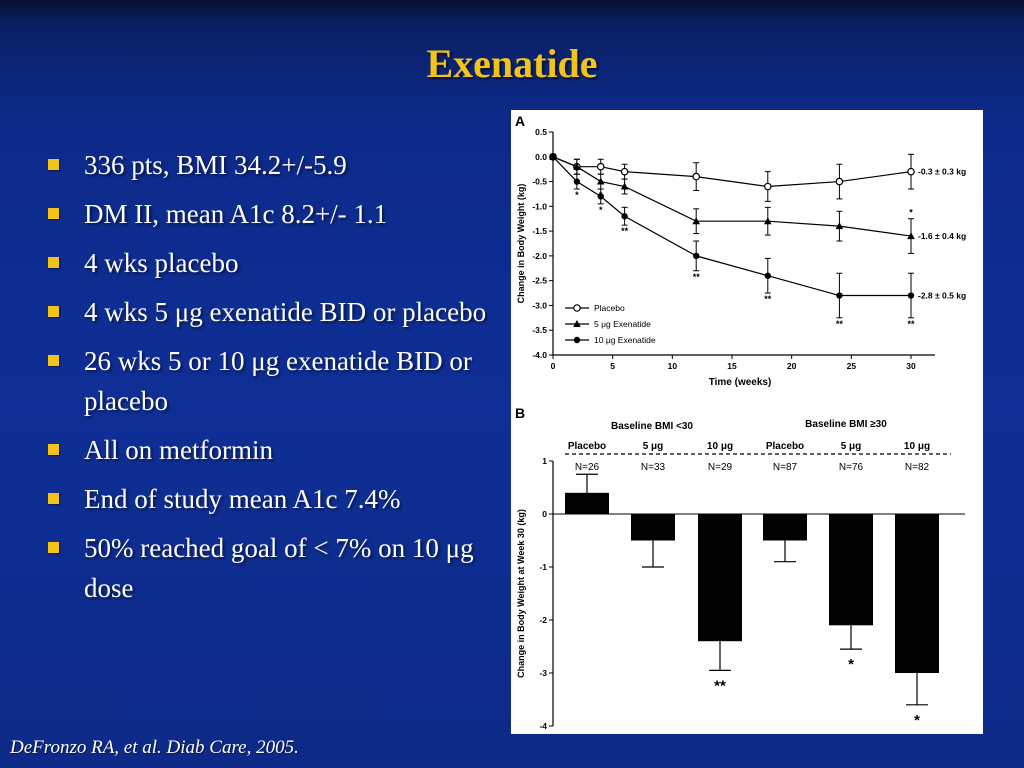  I want to click on legend-label: Placebo, so click(609, 308).